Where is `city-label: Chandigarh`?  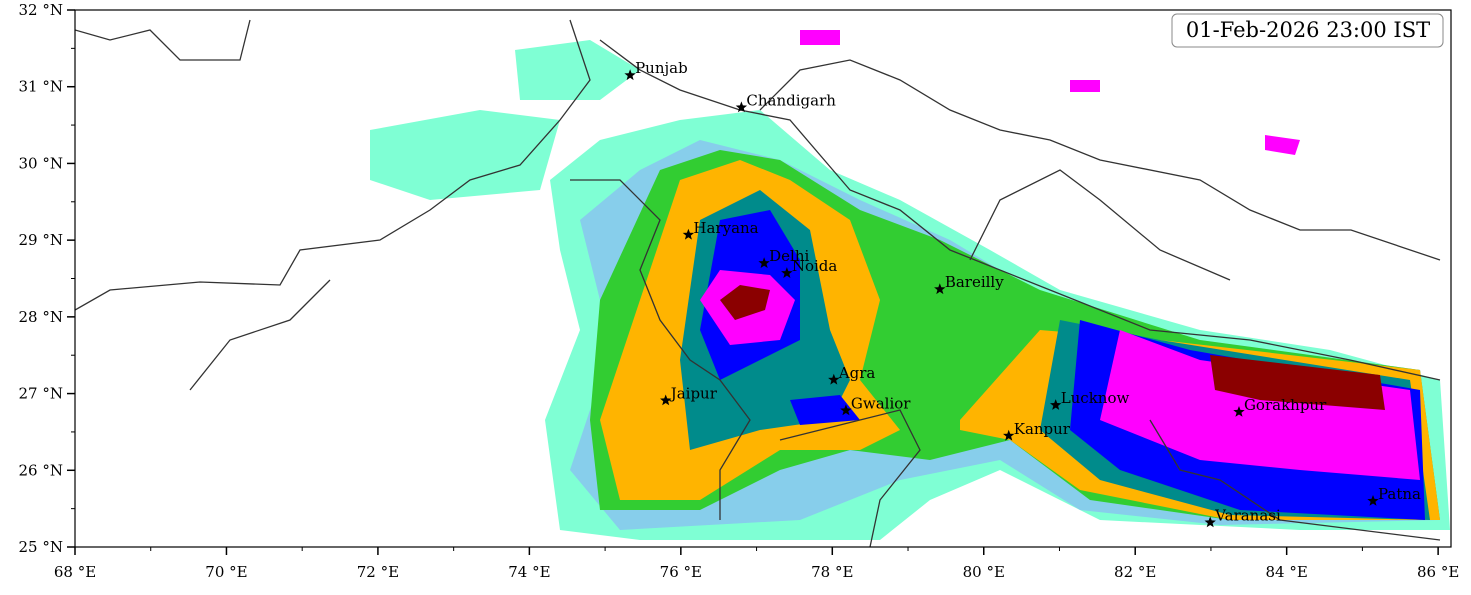
city-label: Chandigarh is located at coordinates (791, 100).